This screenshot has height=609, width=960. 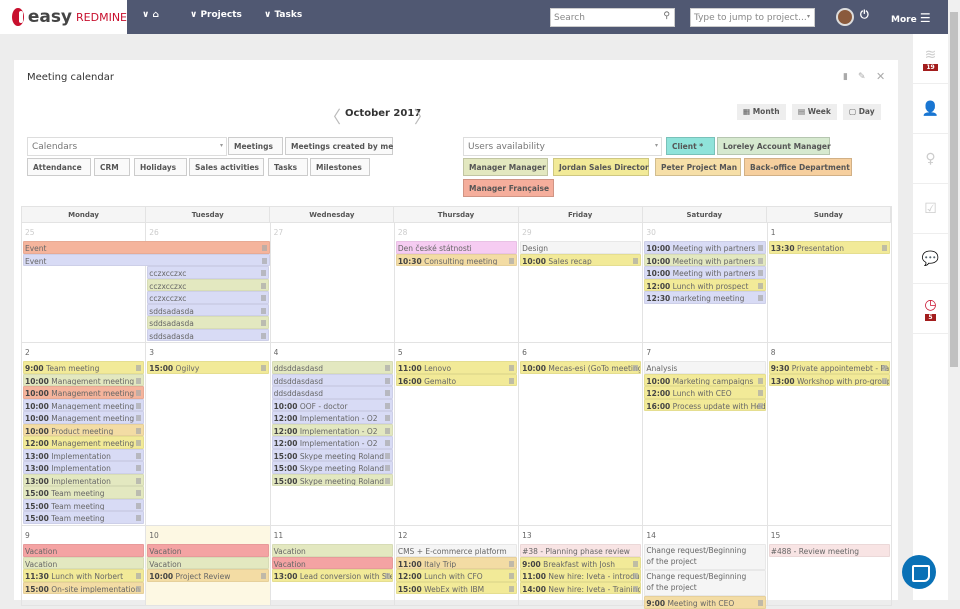 What do you see at coordinates (705, 297) in the screenshot?
I see `calendar-event: 12:30 marketing meeting` at bounding box center [705, 297].